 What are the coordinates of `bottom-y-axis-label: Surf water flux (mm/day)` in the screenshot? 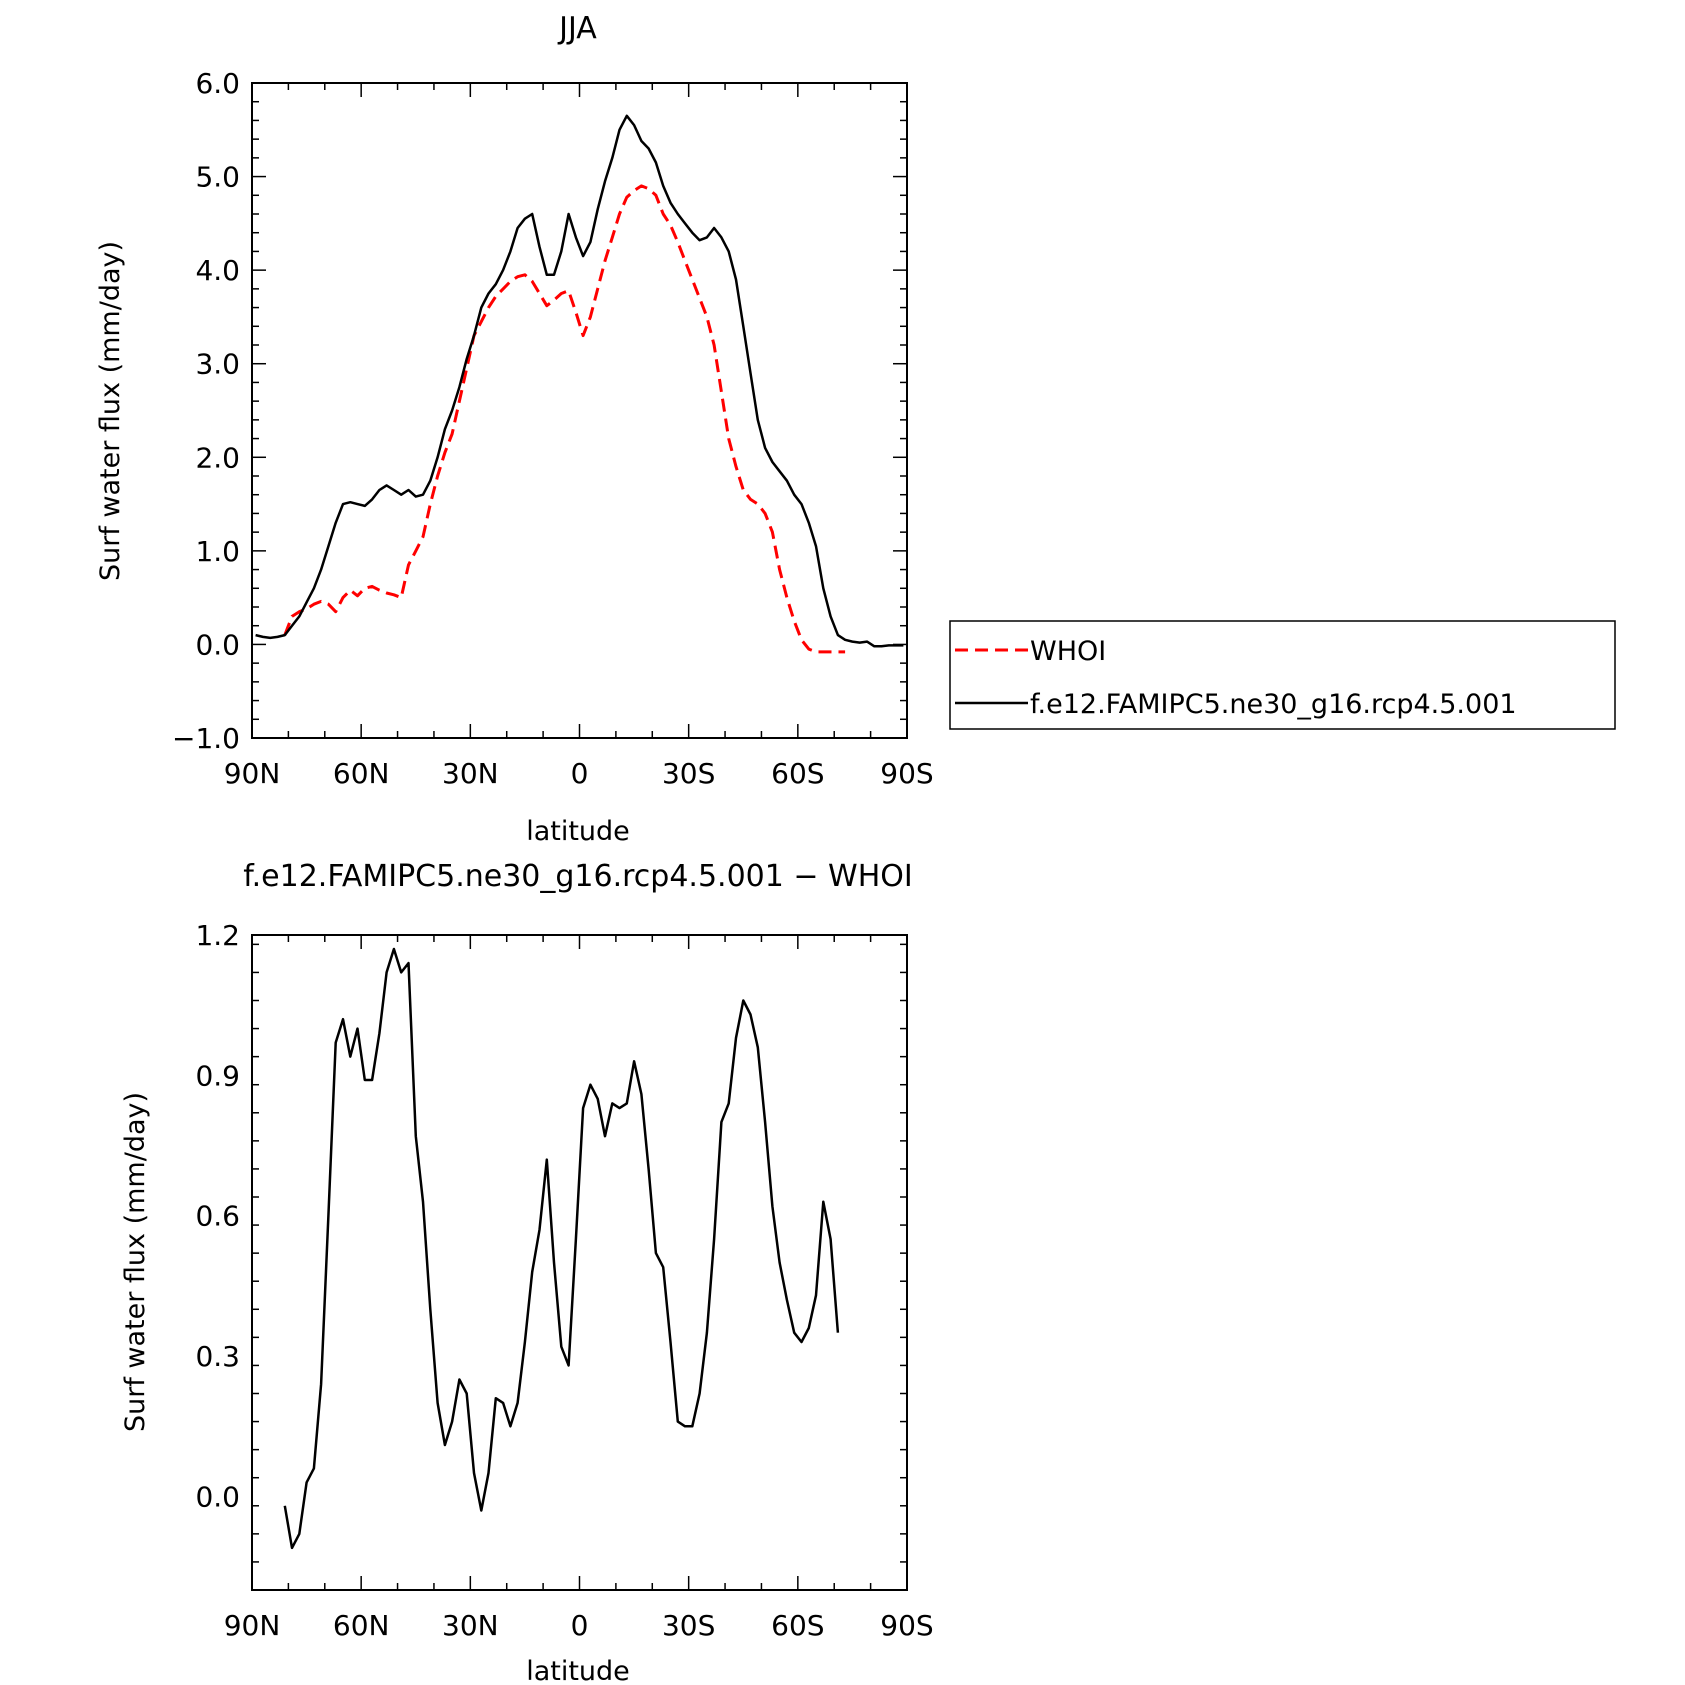 It's located at (135, 1262).